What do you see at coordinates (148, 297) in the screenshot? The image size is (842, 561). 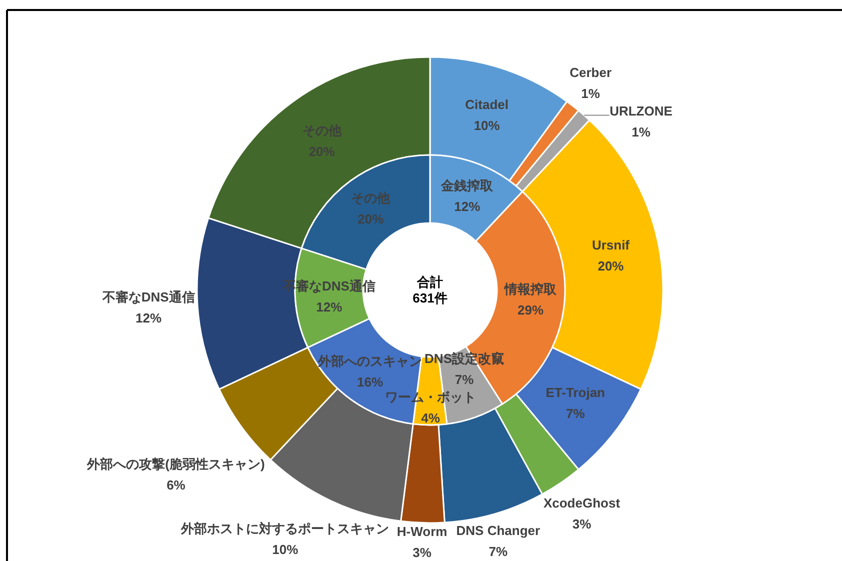 I see `slice-label: 不審なDNS通信` at bounding box center [148, 297].